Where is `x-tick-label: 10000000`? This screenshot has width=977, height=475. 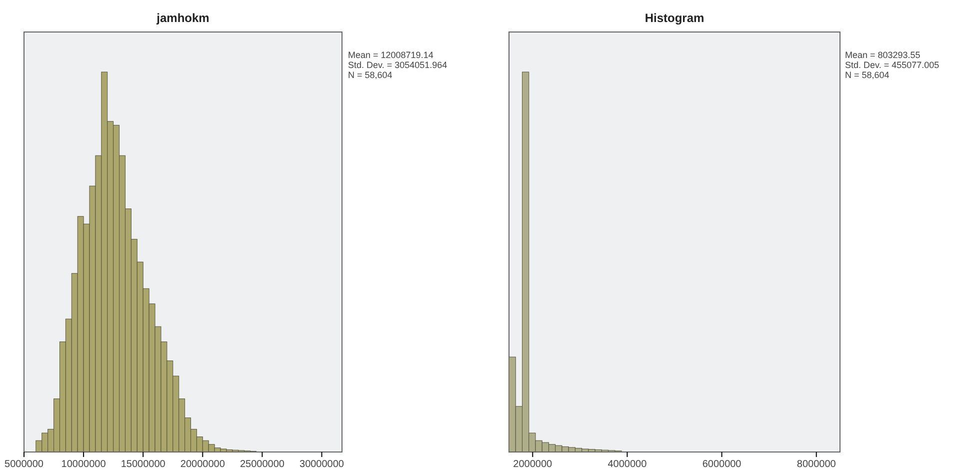
x-tick-label: 10000000 is located at coordinates (83, 464).